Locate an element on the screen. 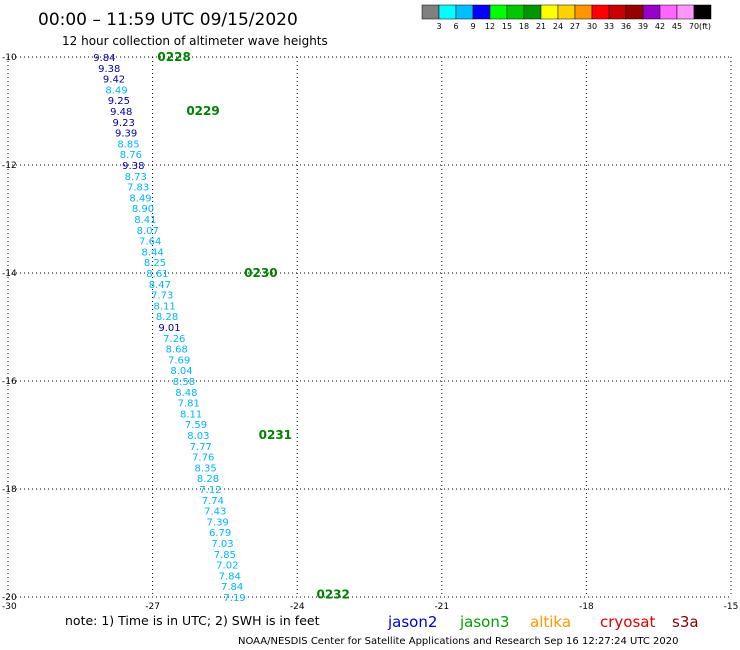  y-tick-label: -20 is located at coordinates (9, 598).